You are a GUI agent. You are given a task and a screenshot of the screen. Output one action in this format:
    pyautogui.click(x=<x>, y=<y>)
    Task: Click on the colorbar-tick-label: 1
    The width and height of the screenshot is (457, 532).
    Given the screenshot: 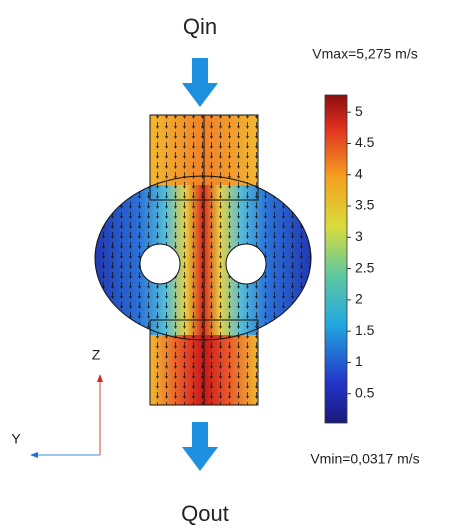 What is the action you would take?
    pyautogui.click(x=359, y=361)
    